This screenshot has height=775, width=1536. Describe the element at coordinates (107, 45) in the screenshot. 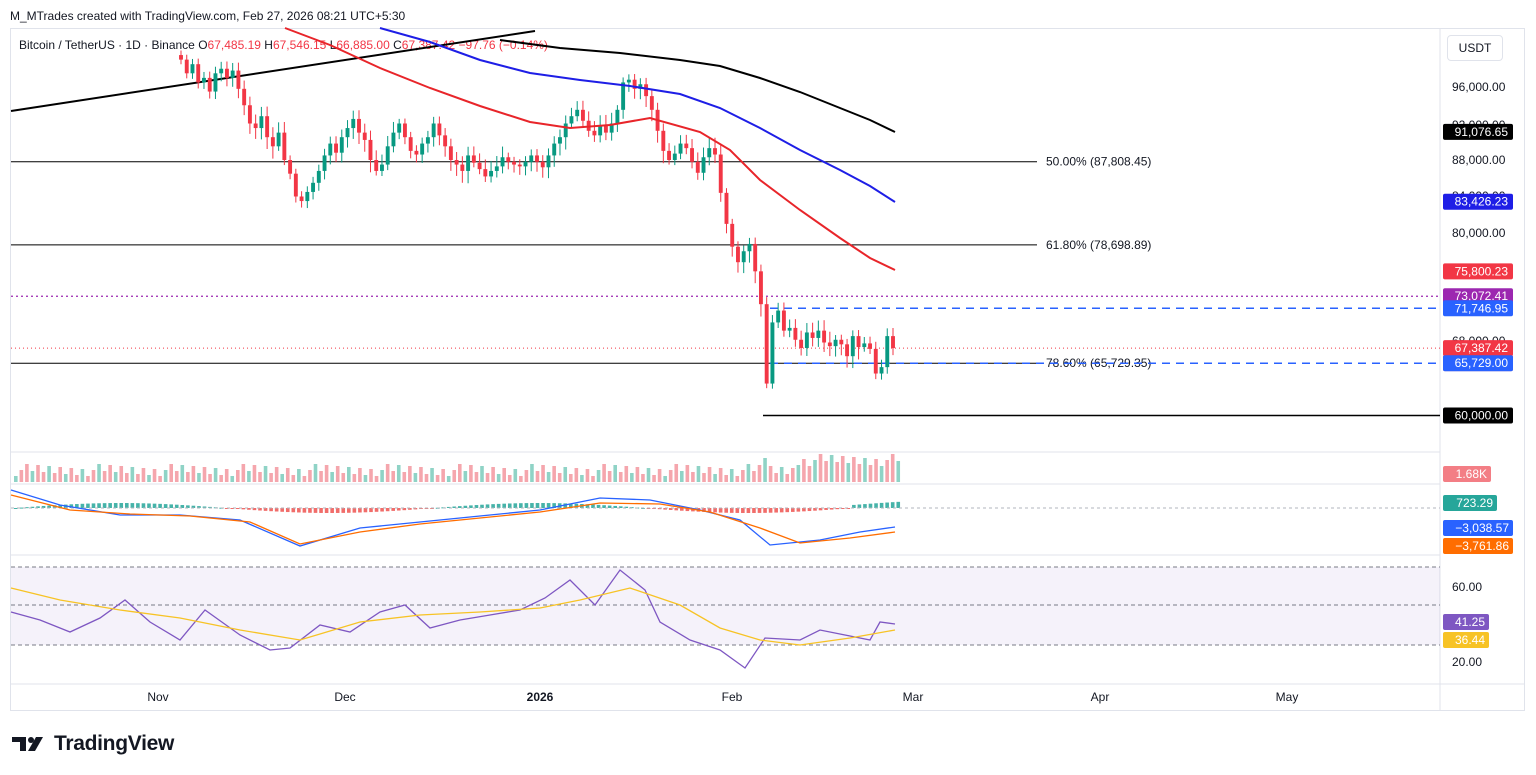

I see `symbol-title: Bitcoin / TetherUS · 1D · Binance` at that location.